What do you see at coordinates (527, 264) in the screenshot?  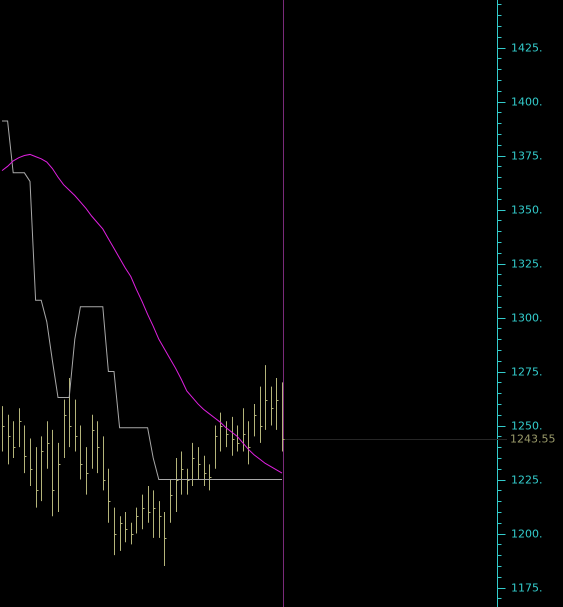 I see `y-tick-label: 1325.` at bounding box center [527, 264].